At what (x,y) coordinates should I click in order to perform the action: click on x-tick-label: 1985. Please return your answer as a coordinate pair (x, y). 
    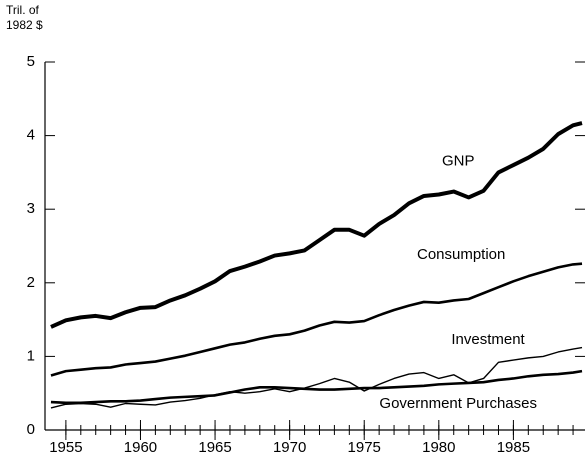
    Looking at the image, I should click on (513, 447).